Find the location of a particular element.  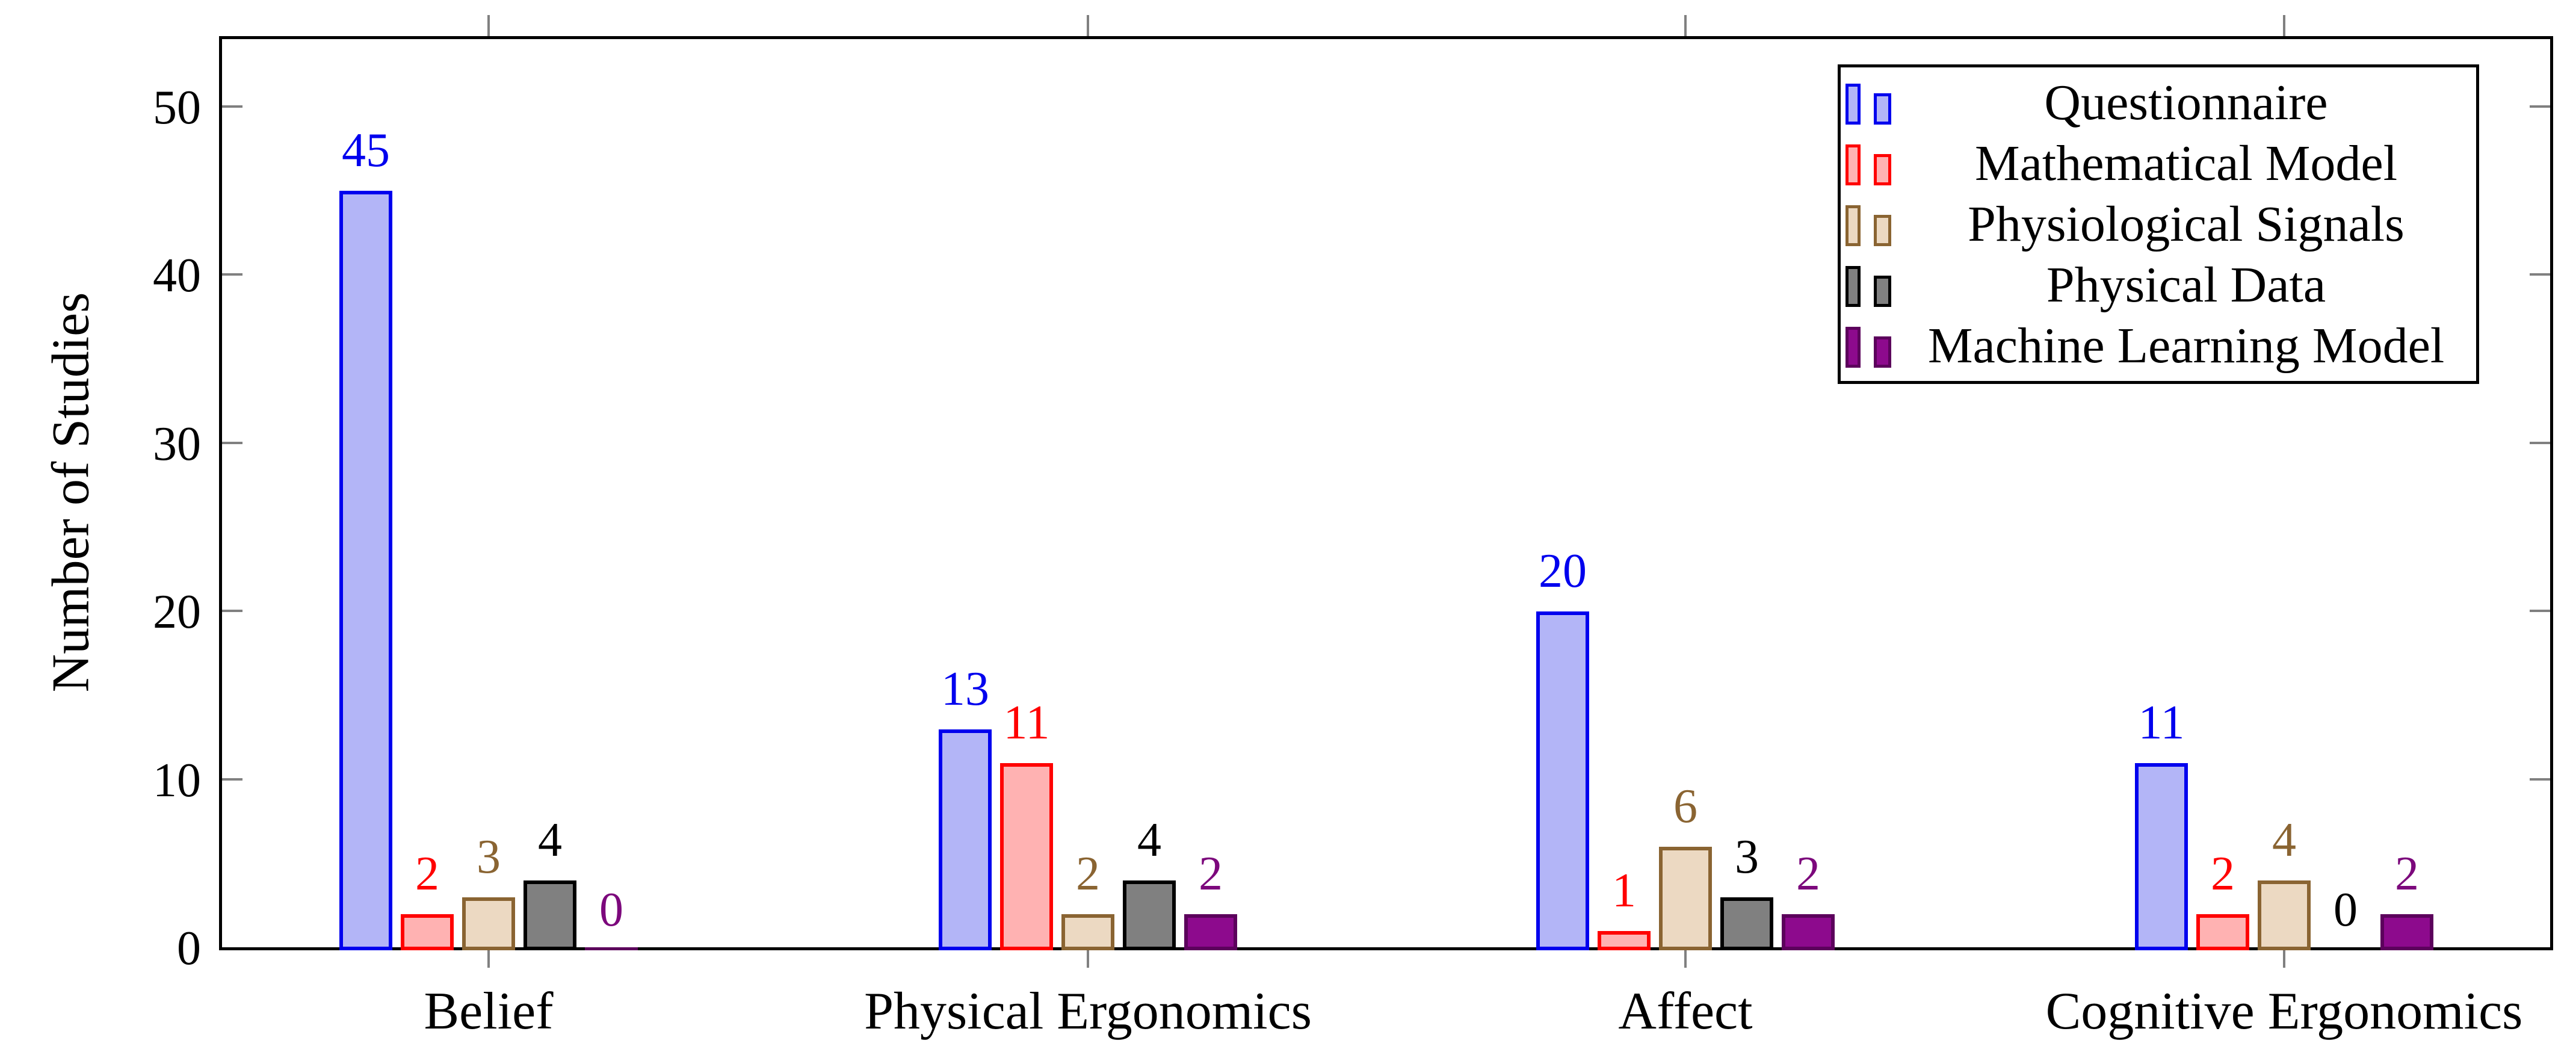

y-tick-label: 20 is located at coordinates (177, 612).